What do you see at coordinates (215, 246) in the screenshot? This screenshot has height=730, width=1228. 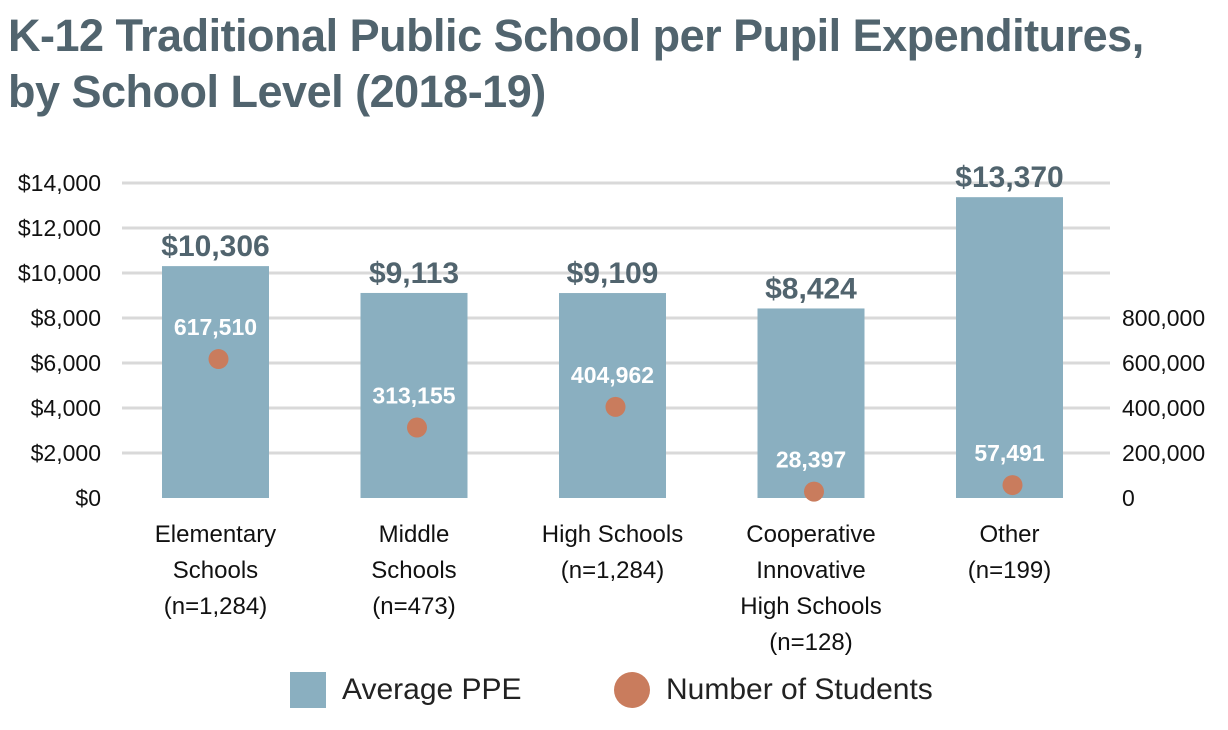 I see `bar-value-label-0: $10,306` at bounding box center [215, 246].